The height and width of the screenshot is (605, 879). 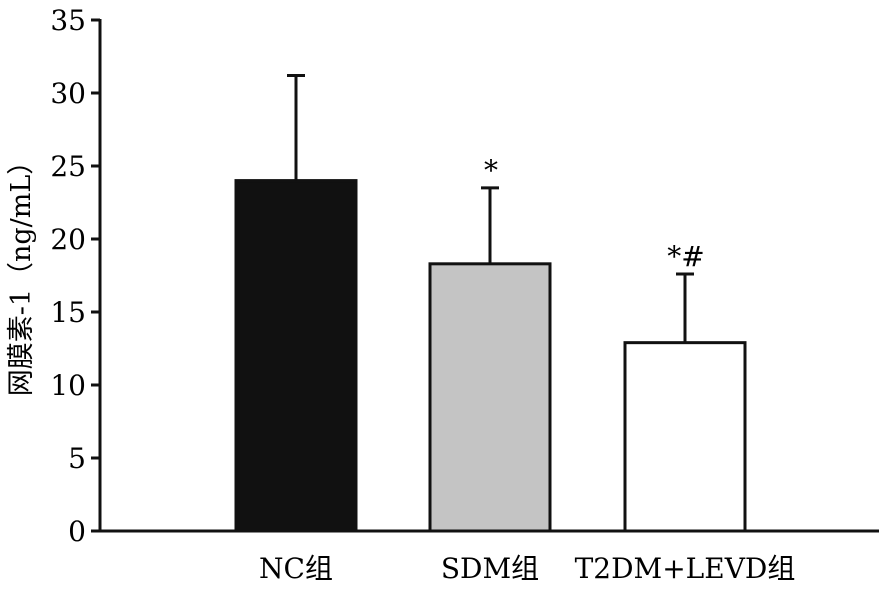 What do you see at coordinates (685, 256) in the screenshot?
I see `significance-marker: *#` at bounding box center [685, 256].